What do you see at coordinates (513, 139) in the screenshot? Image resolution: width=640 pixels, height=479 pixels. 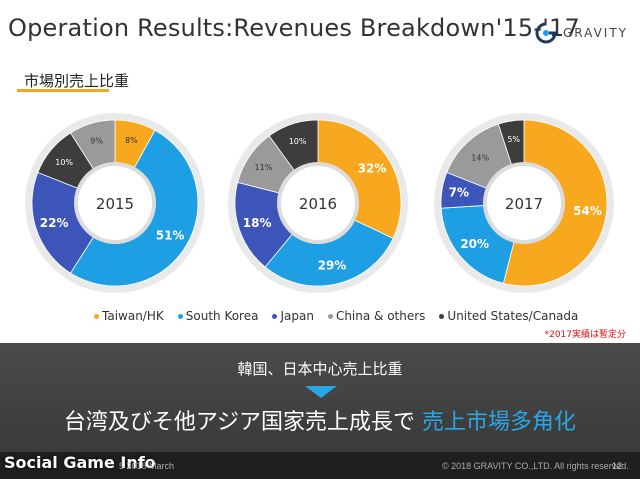 I see `slice-label: 5%` at bounding box center [513, 139].